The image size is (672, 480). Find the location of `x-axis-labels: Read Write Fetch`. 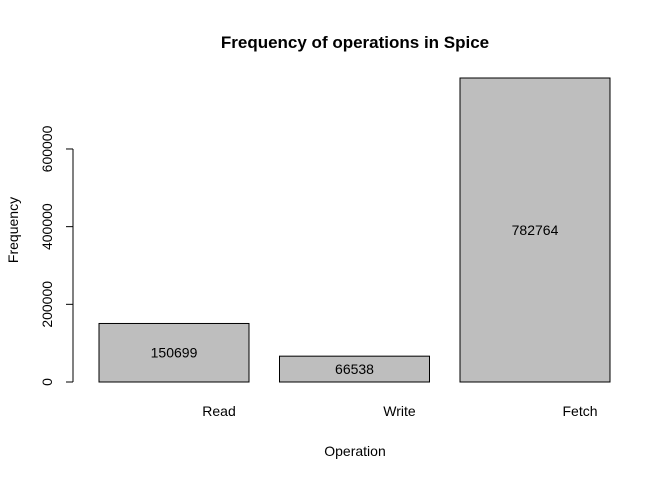

x-axis-labels: Read Write Fetch is located at coordinates (399, 411).